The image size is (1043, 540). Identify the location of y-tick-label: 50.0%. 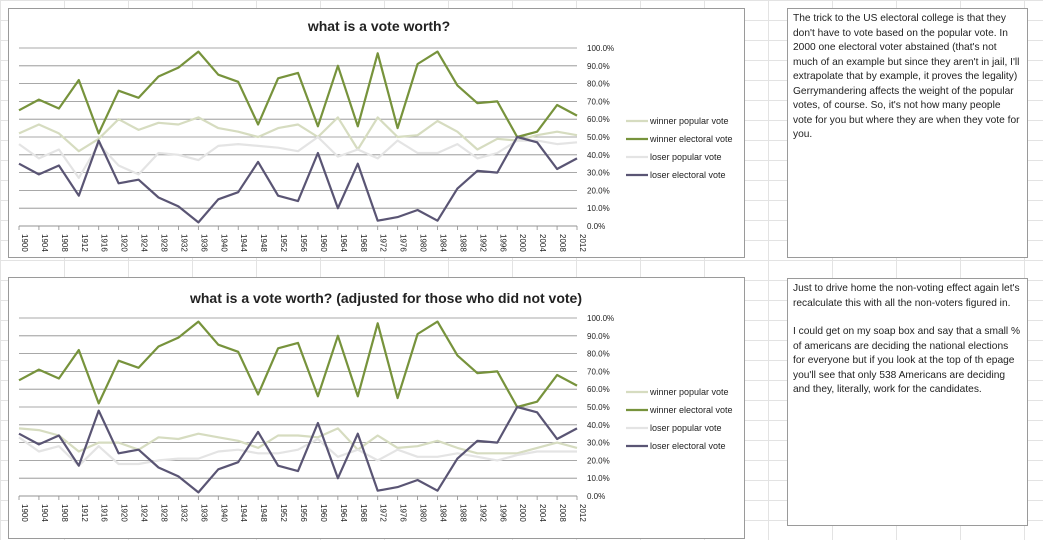
(598, 407).